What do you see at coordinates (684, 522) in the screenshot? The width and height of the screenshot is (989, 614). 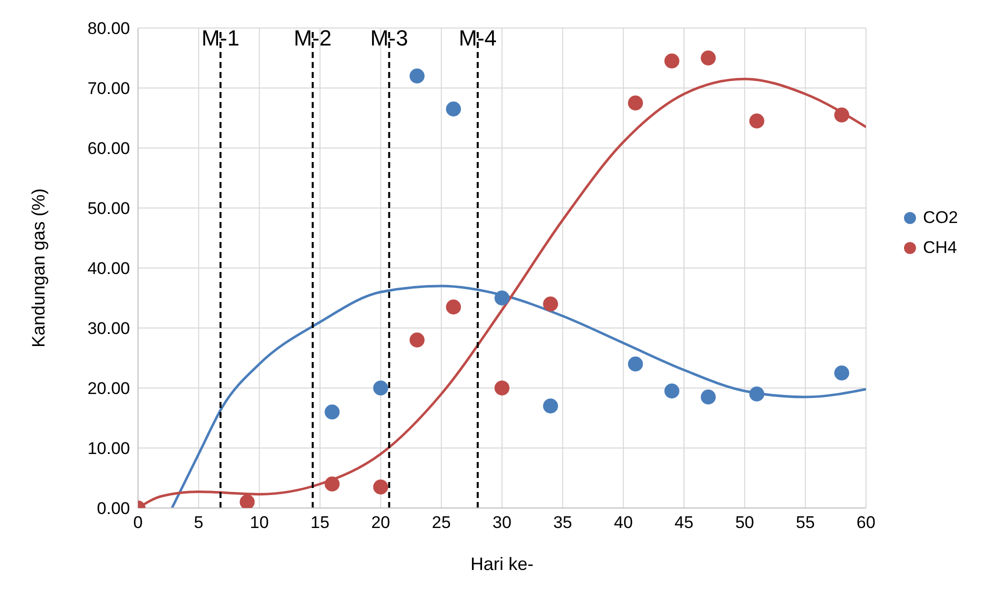 I see `x-tick-label: 45` at bounding box center [684, 522].